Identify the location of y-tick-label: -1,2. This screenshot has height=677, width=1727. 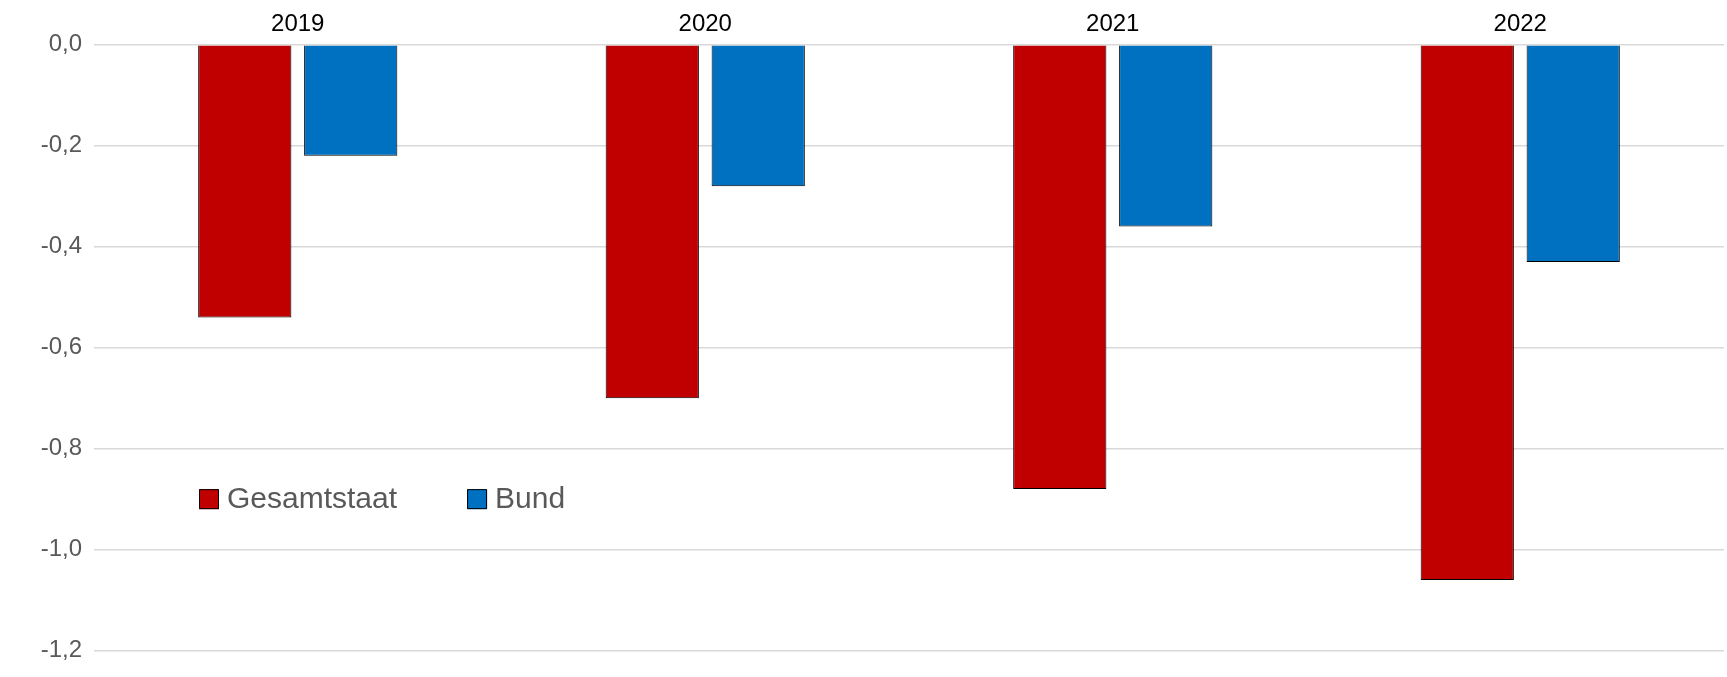
(61, 649).